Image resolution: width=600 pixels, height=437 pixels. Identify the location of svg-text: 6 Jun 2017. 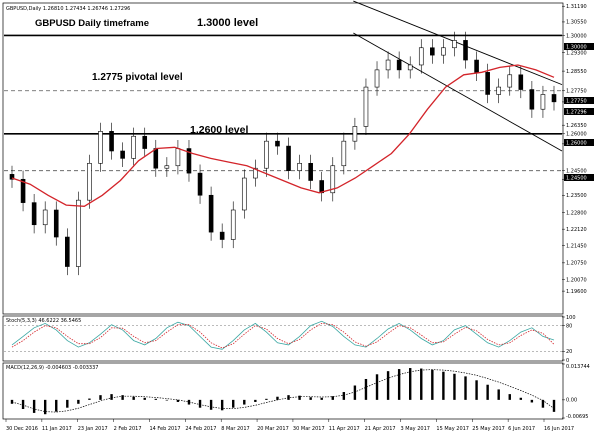
(521, 429).